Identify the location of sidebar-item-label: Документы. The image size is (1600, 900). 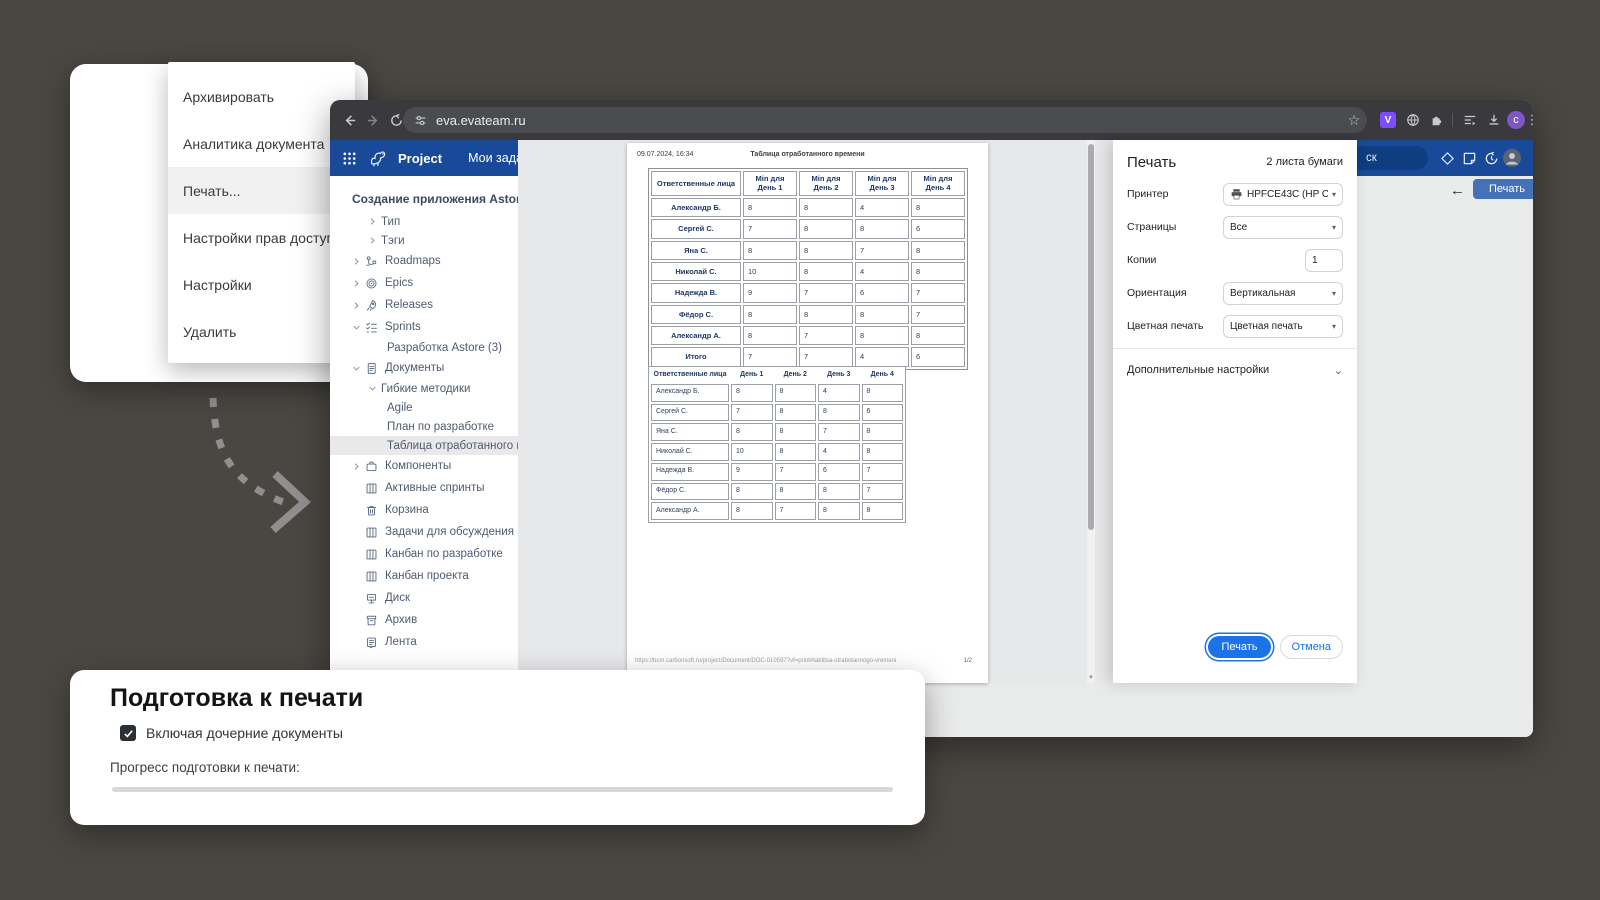
(415, 368).